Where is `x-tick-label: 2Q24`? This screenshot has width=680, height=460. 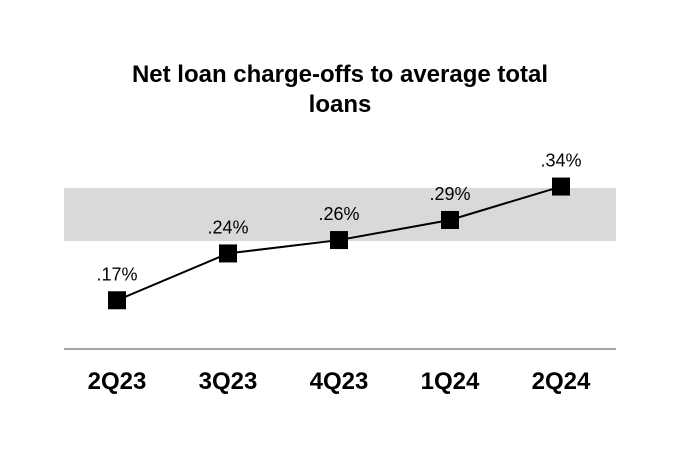 x-tick-label: 2Q24 is located at coordinates (561, 381).